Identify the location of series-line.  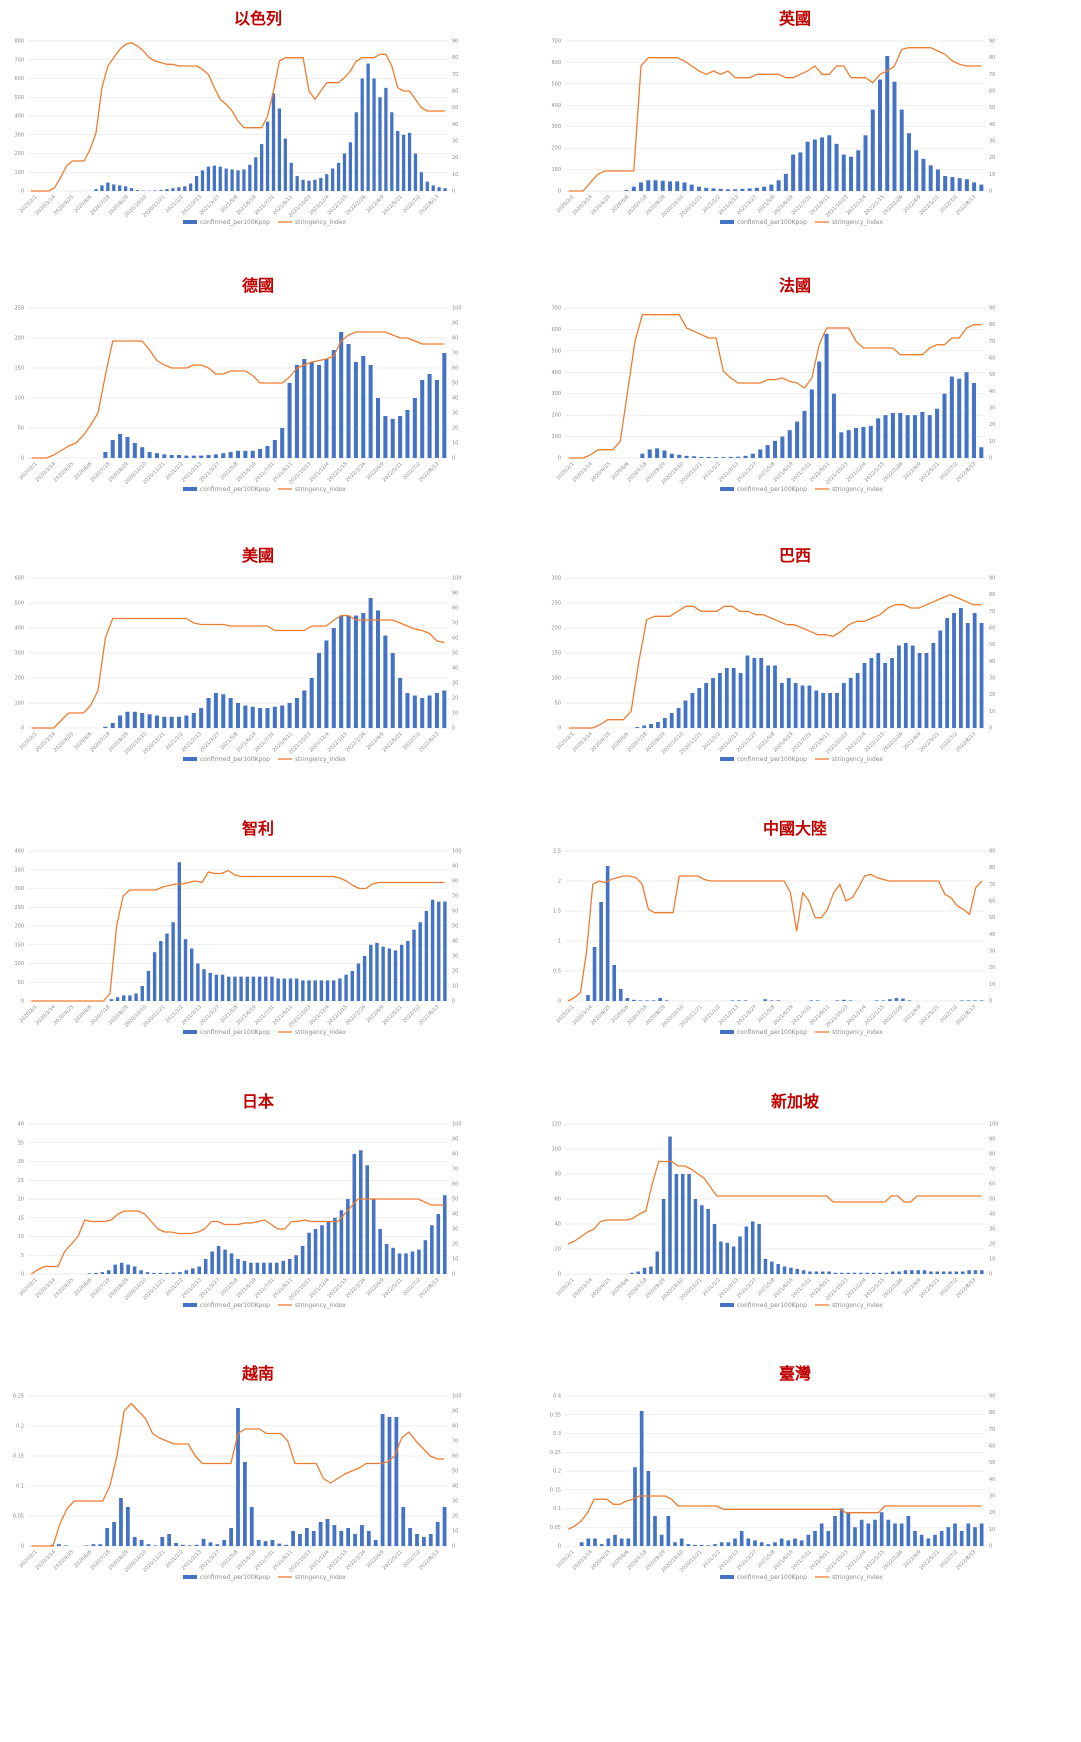
(238, 117).